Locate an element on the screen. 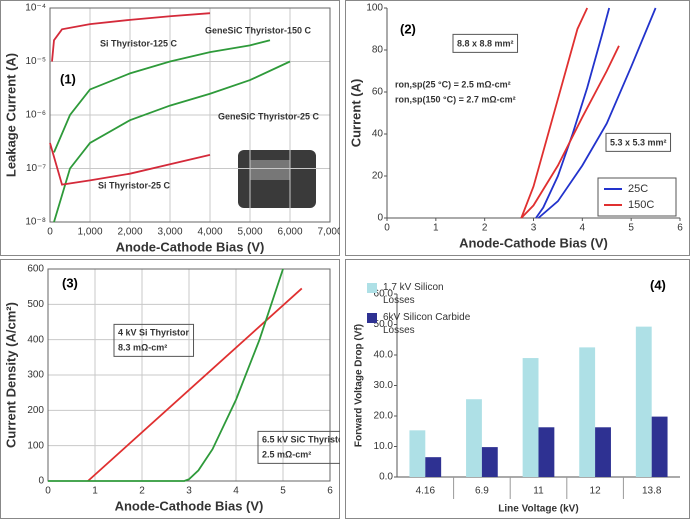 This screenshot has width=690, height=519. x-tick-label: 5,000 is located at coordinates (249, 232).